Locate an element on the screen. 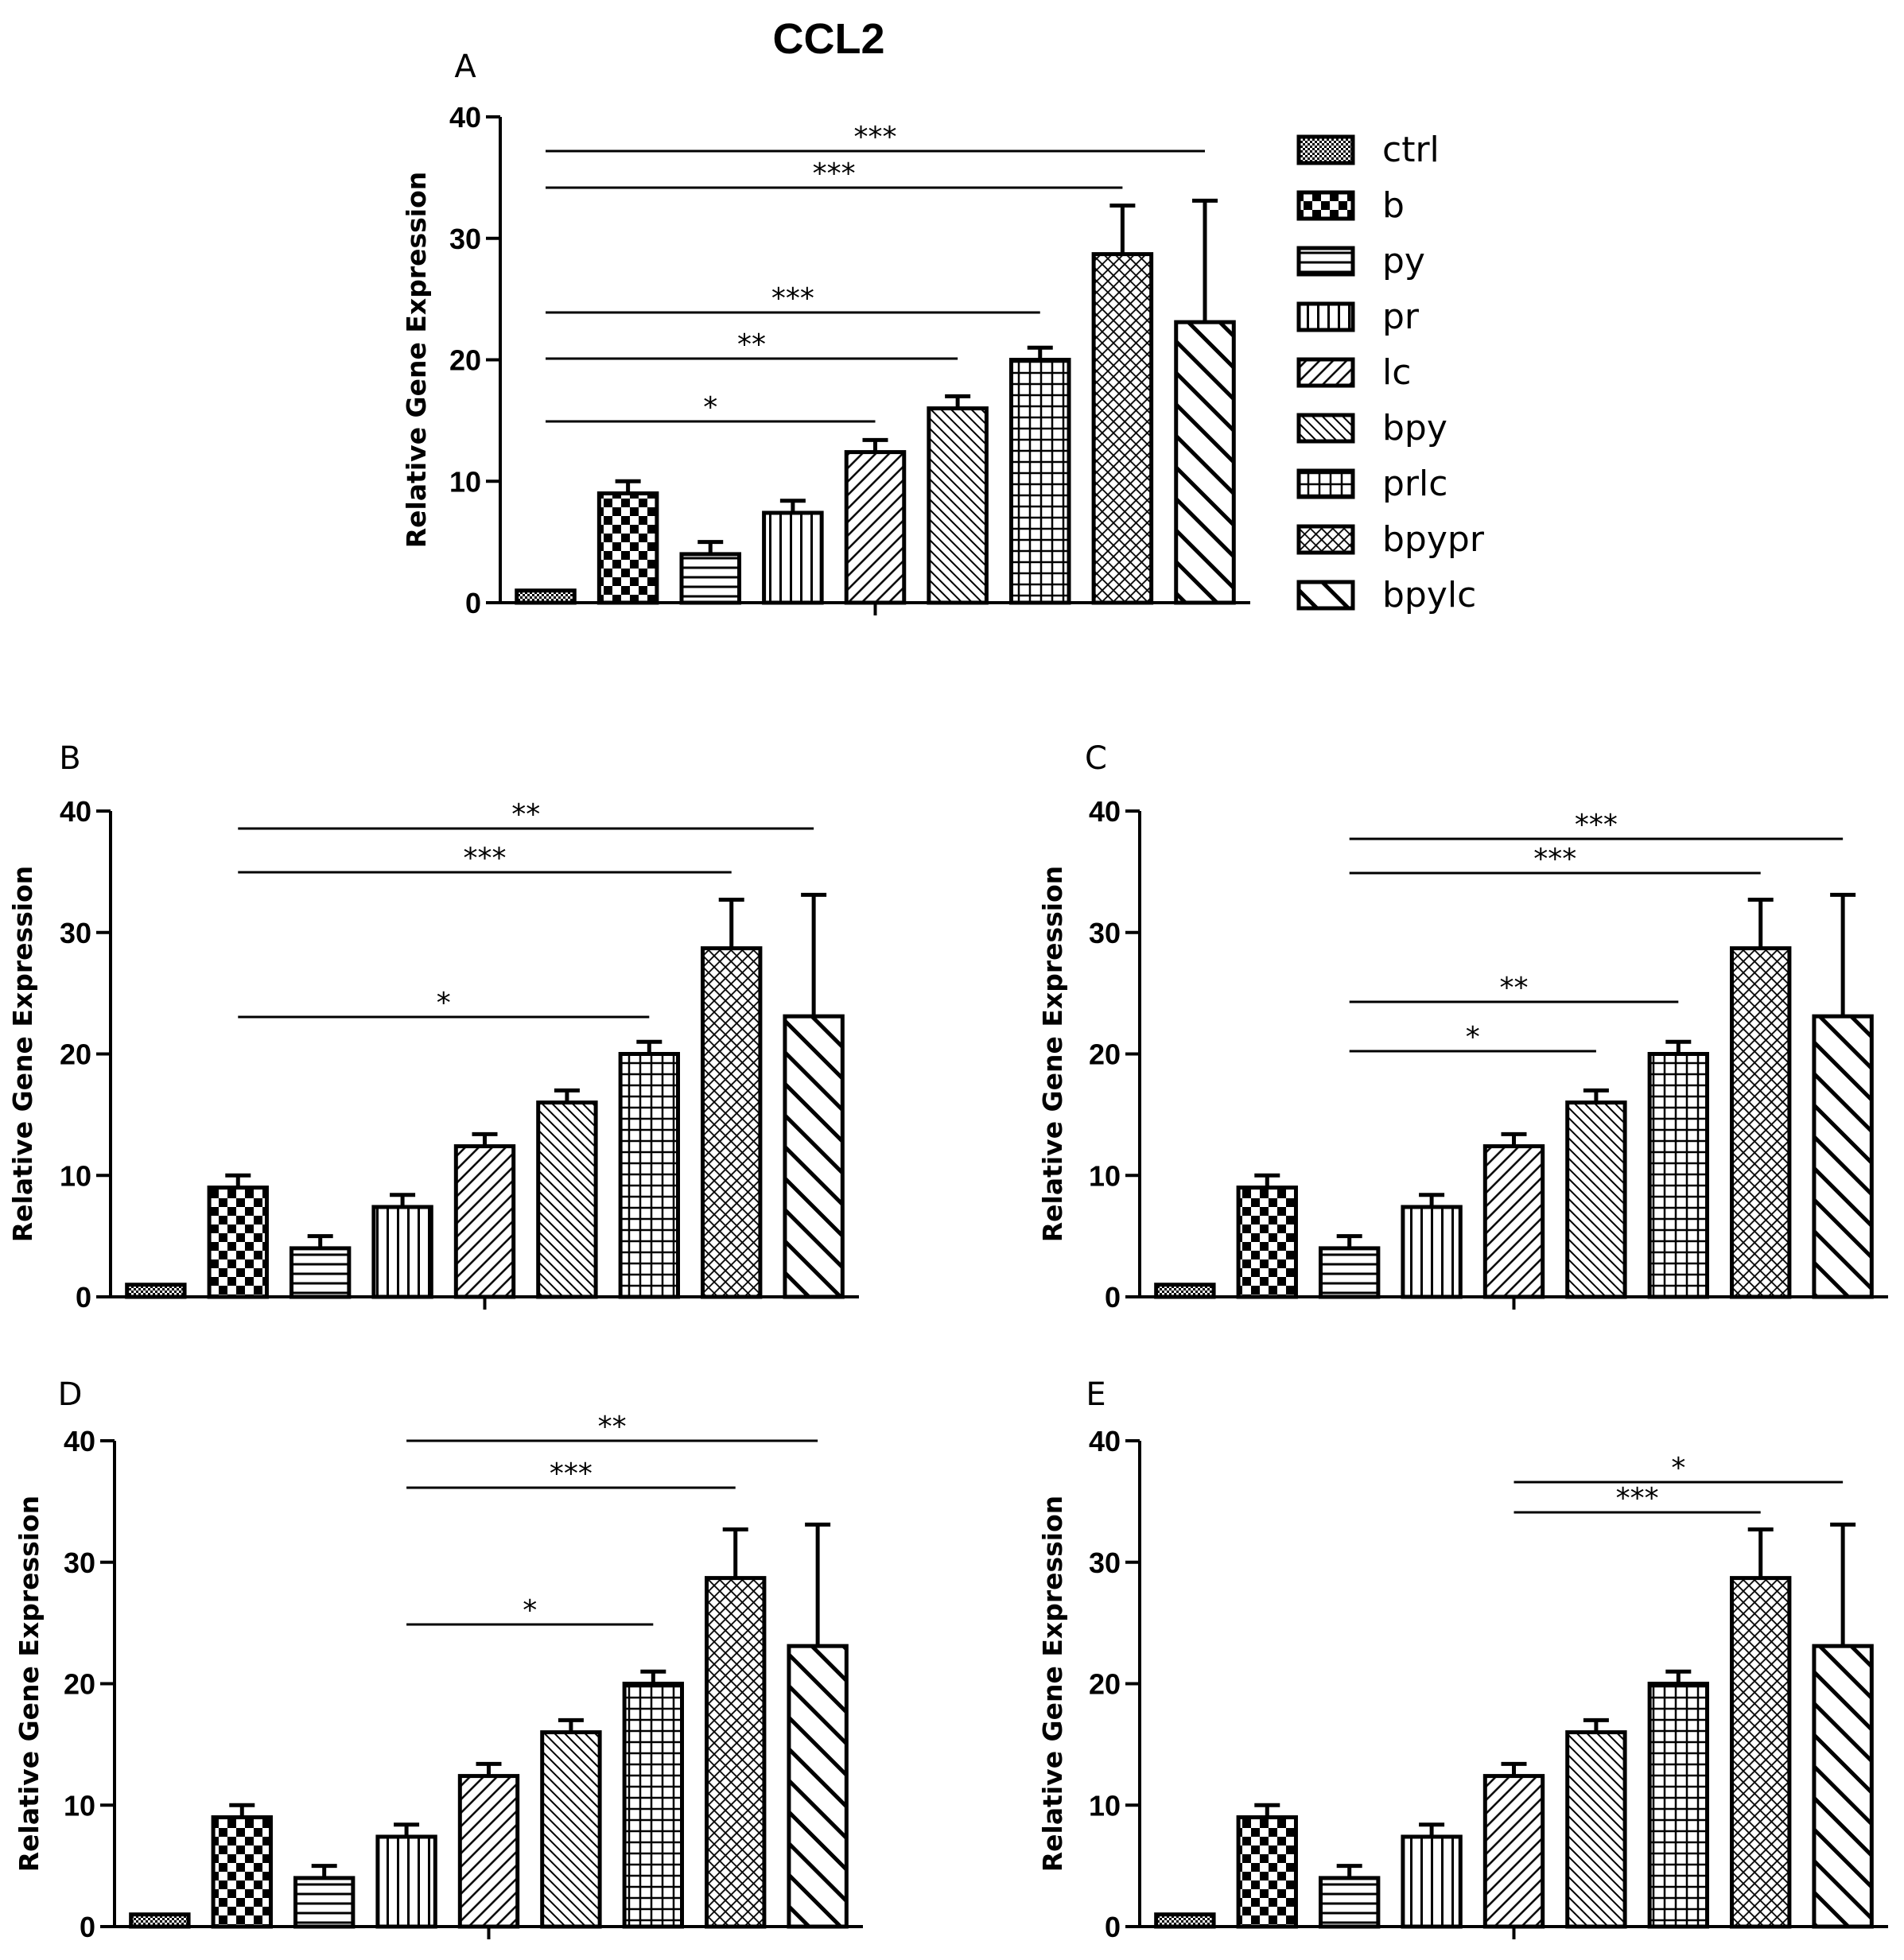 The height and width of the screenshot is (1960, 1904). legend-label: b is located at coordinates (1393, 205).